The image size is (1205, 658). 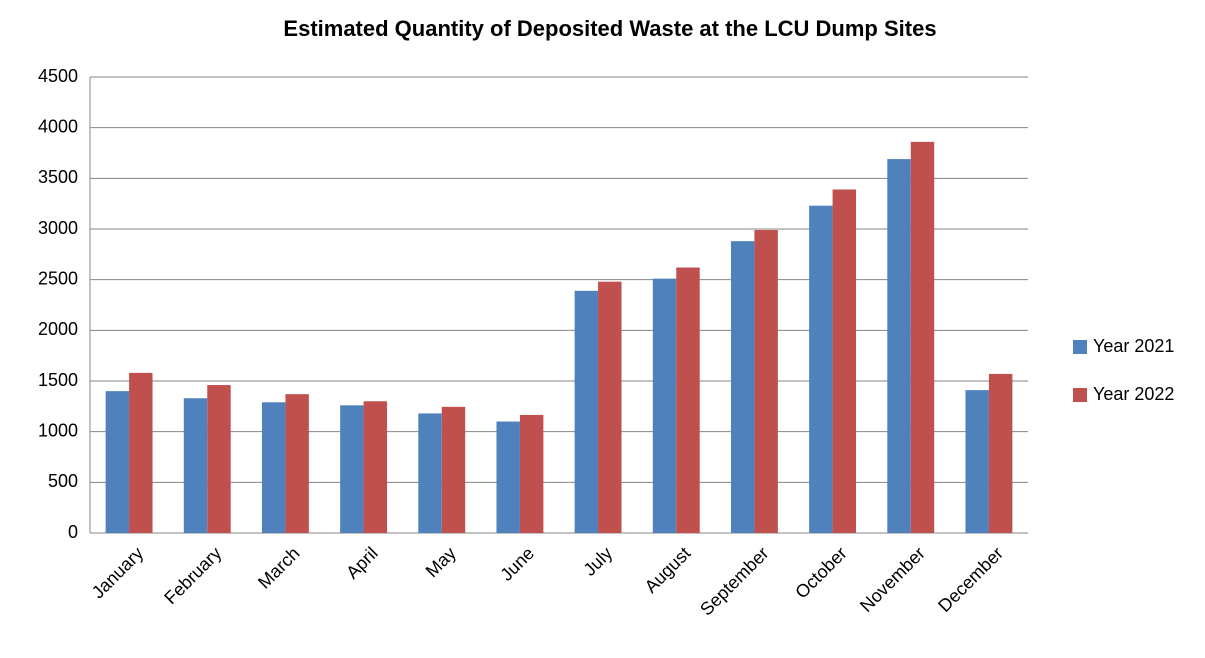 What do you see at coordinates (58, 126) in the screenshot?
I see `y-tick-label: 4000` at bounding box center [58, 126].